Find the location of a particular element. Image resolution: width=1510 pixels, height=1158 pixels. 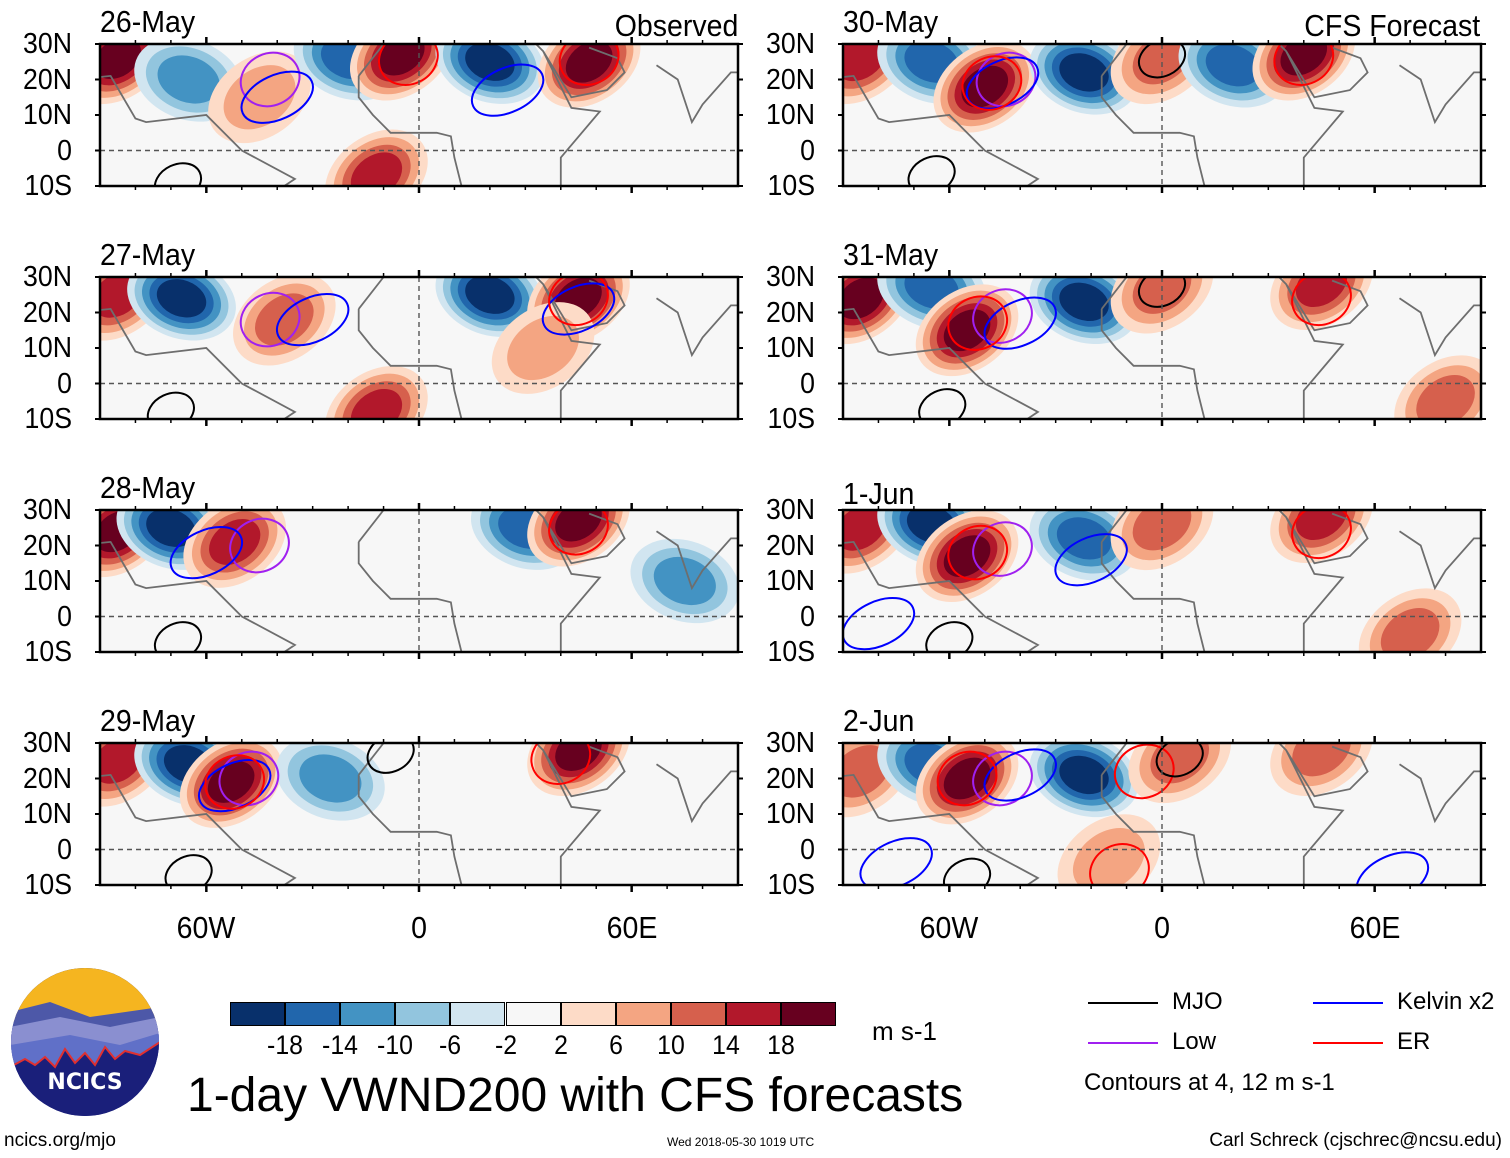

longitude-tick-label: 60W is located at coordinates (206, 927).